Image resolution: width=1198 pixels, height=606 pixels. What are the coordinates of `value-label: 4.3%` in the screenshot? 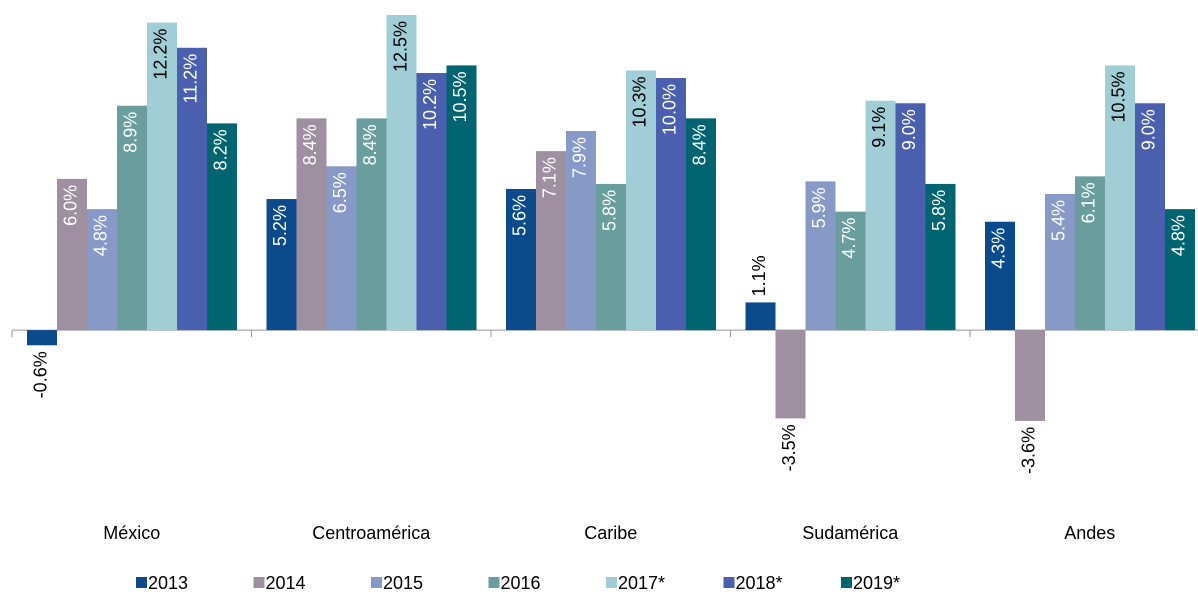 It's located at (999, 248).